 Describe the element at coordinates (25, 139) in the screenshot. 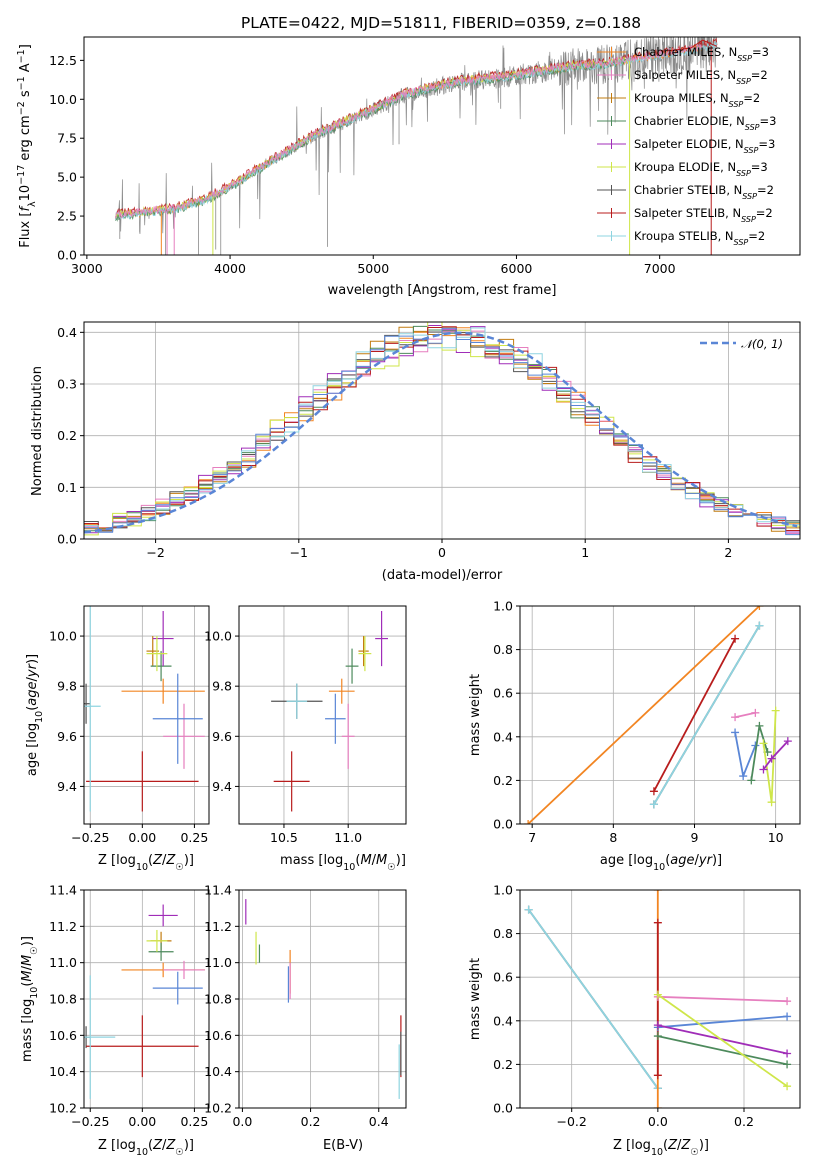

I see `label-part: erg cm` at that location.